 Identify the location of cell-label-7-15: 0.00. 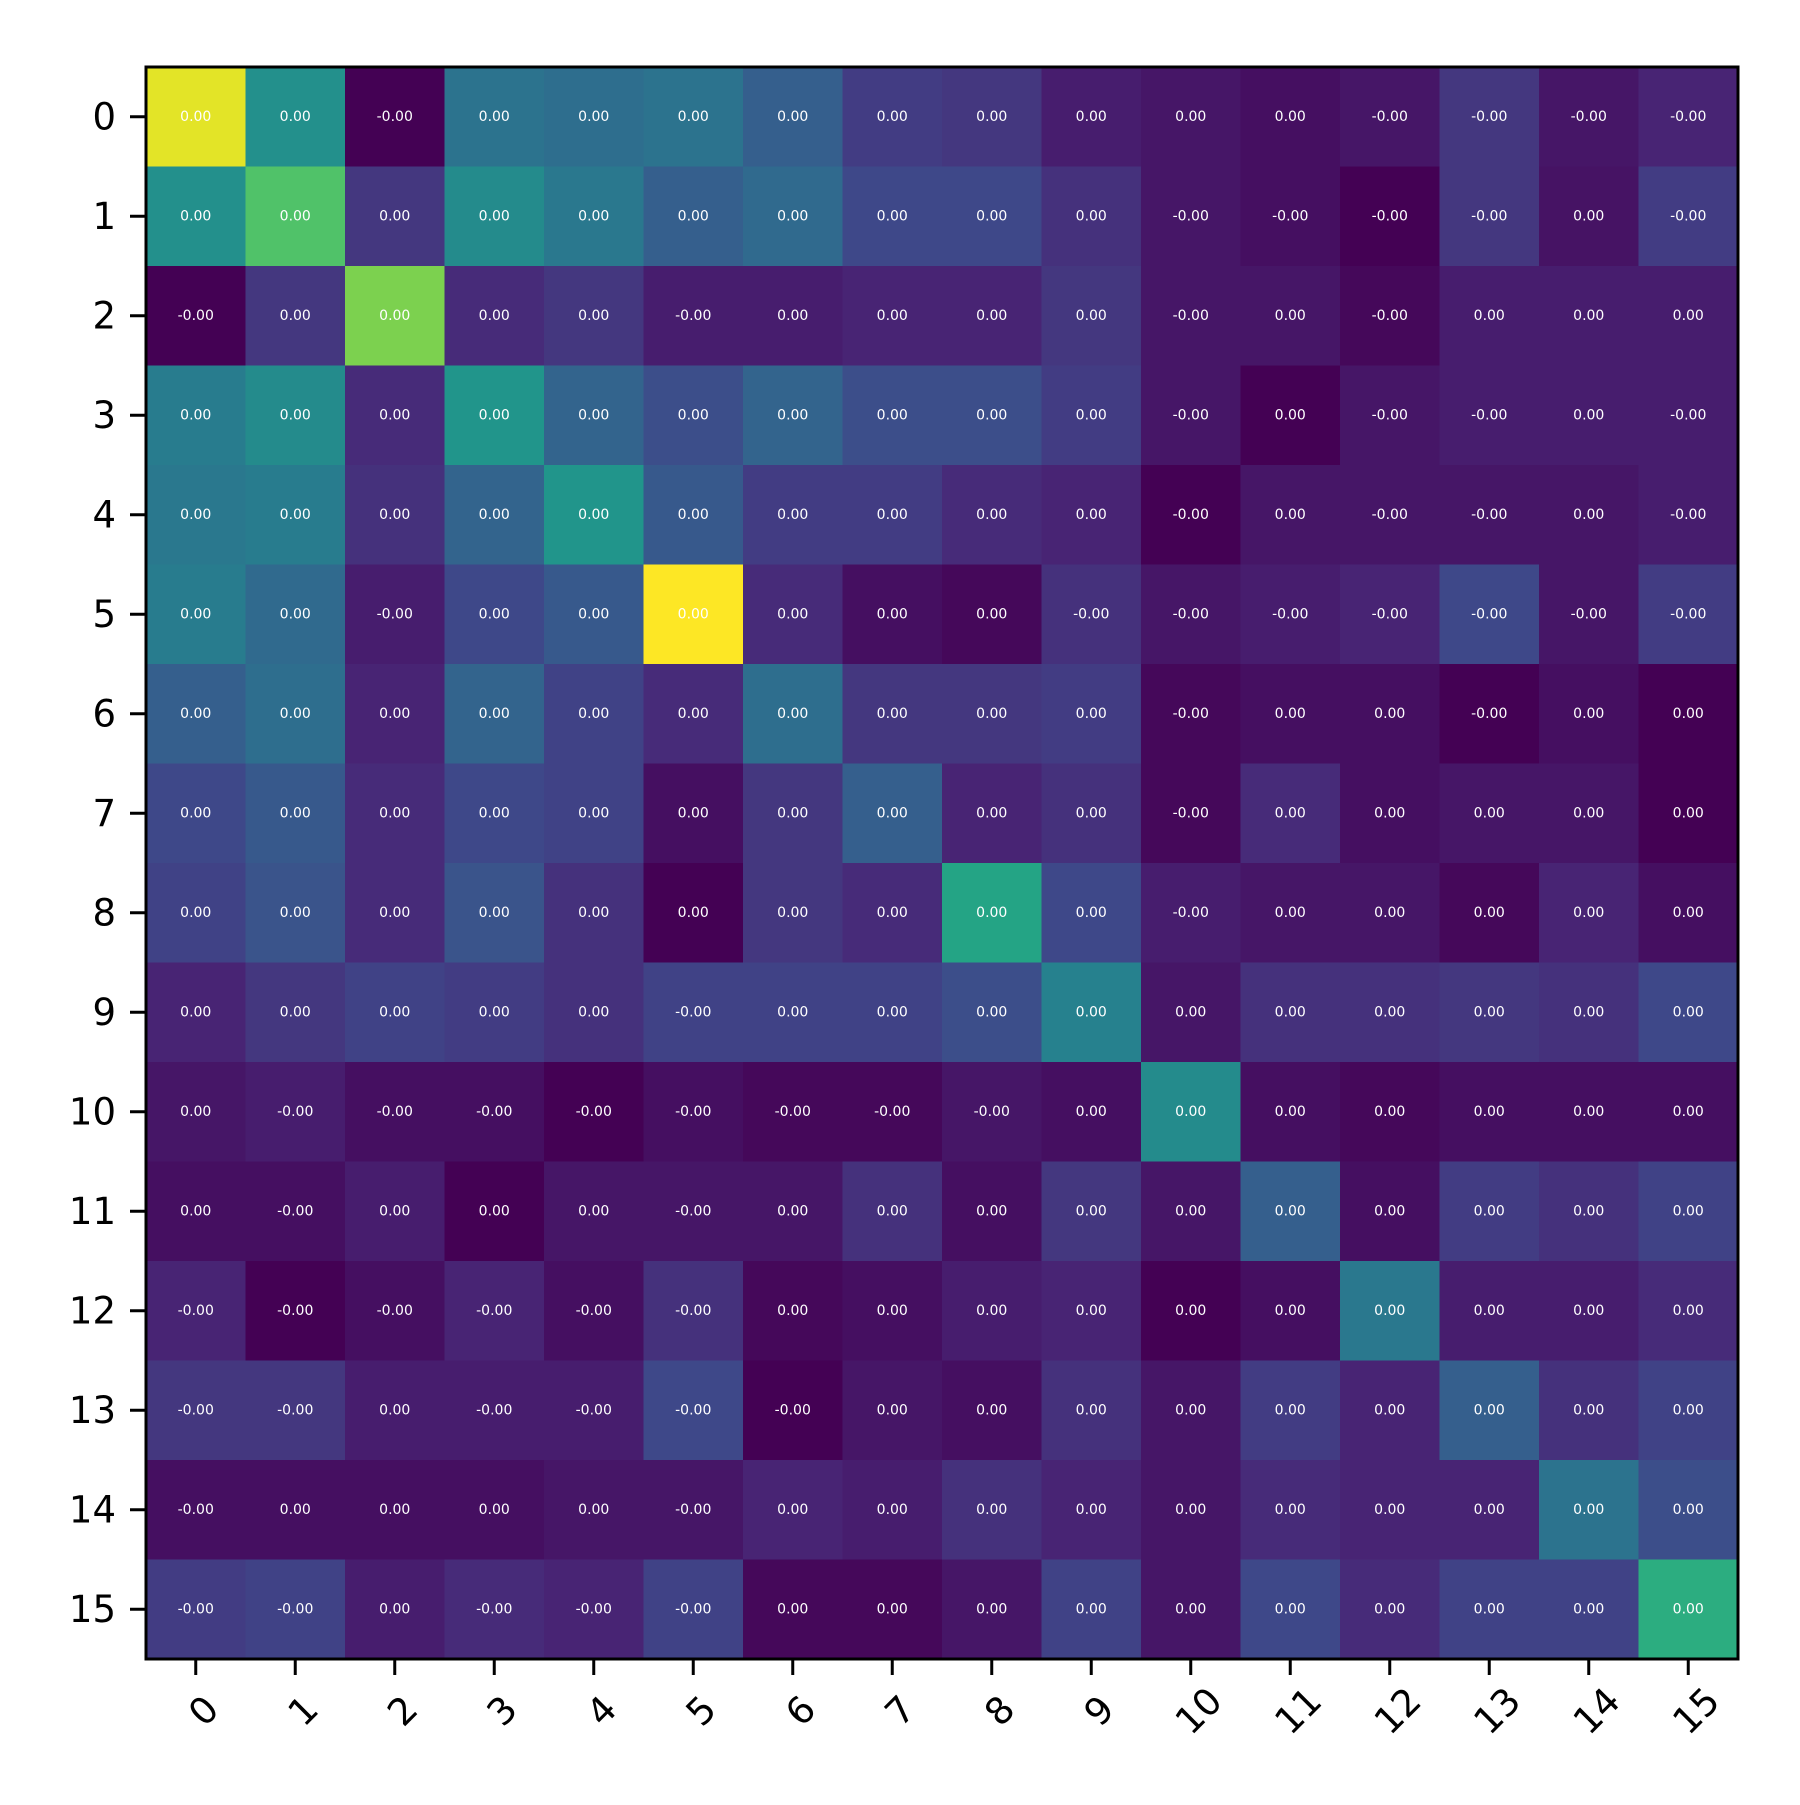
(1688, 813).